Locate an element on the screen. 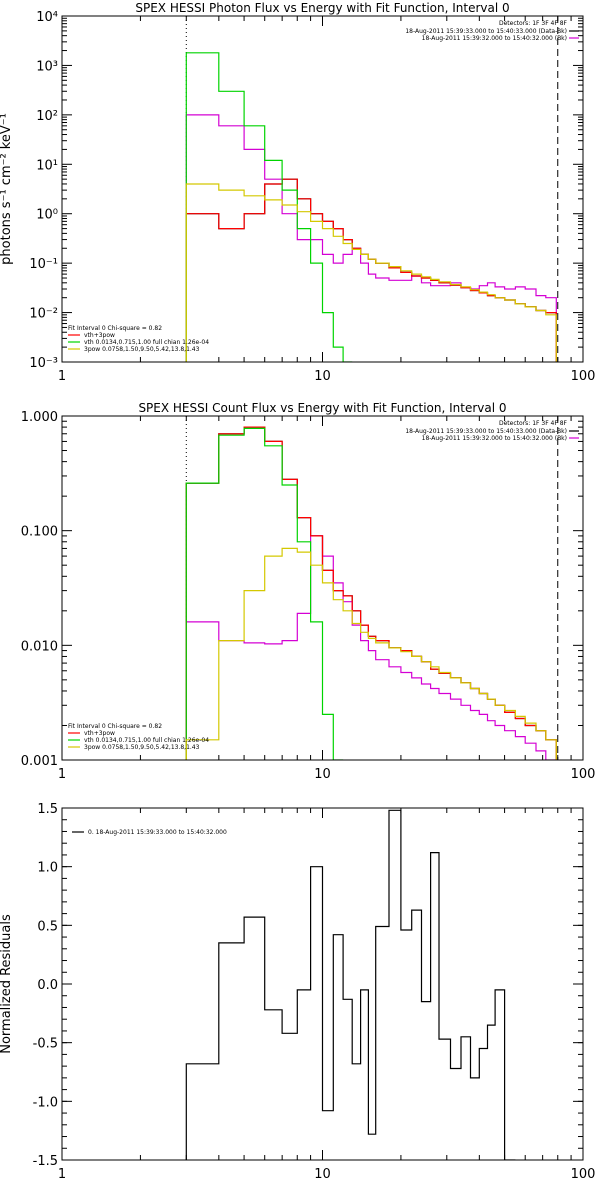 The height and width of the screenshot is (1204, 600). count-flux-series-3pow is located at coordinates (371, 653).